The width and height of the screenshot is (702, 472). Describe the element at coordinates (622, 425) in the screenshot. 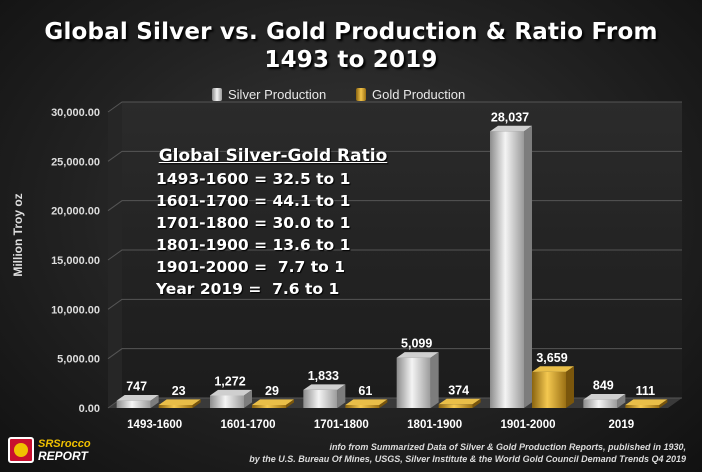

I see `x-tick-label: 2019` at that location.